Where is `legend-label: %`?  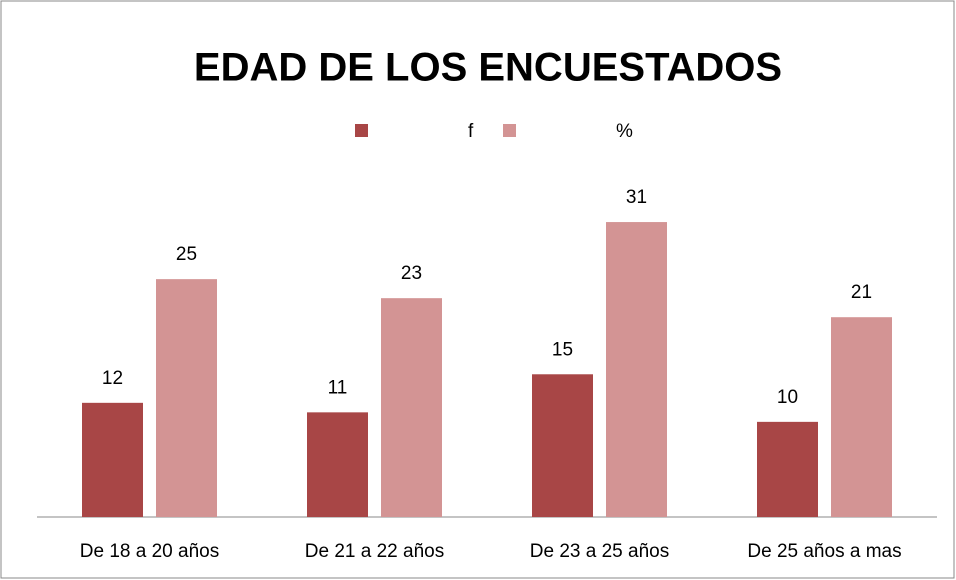
legend-label: % is located at coordinates (624, 131).